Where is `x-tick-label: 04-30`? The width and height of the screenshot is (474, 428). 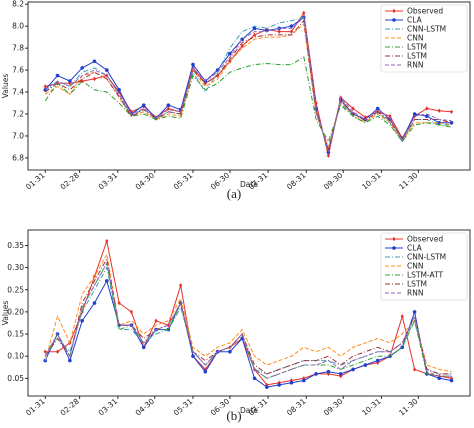 x-tick-label: 04-30 is located at coordinates (145, 180).